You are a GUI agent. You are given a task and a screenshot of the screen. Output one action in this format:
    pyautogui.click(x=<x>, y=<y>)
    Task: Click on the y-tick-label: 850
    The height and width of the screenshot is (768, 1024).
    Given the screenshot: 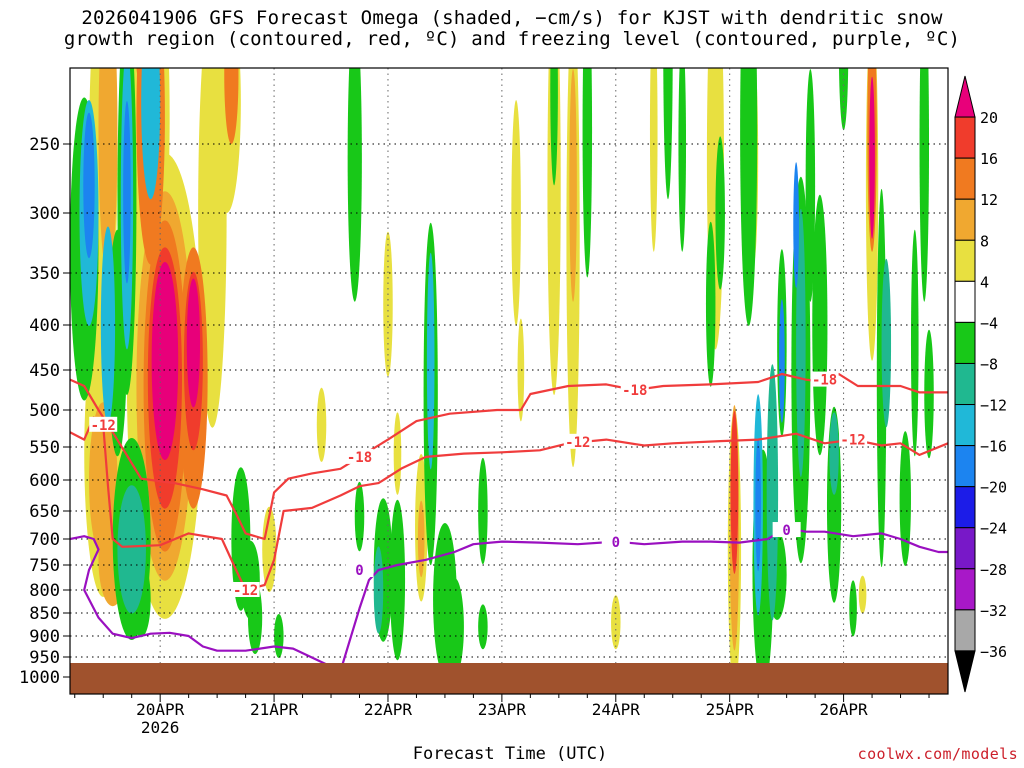 What is the action you would take?
    pyautogui.click(x=44, y=614)
    